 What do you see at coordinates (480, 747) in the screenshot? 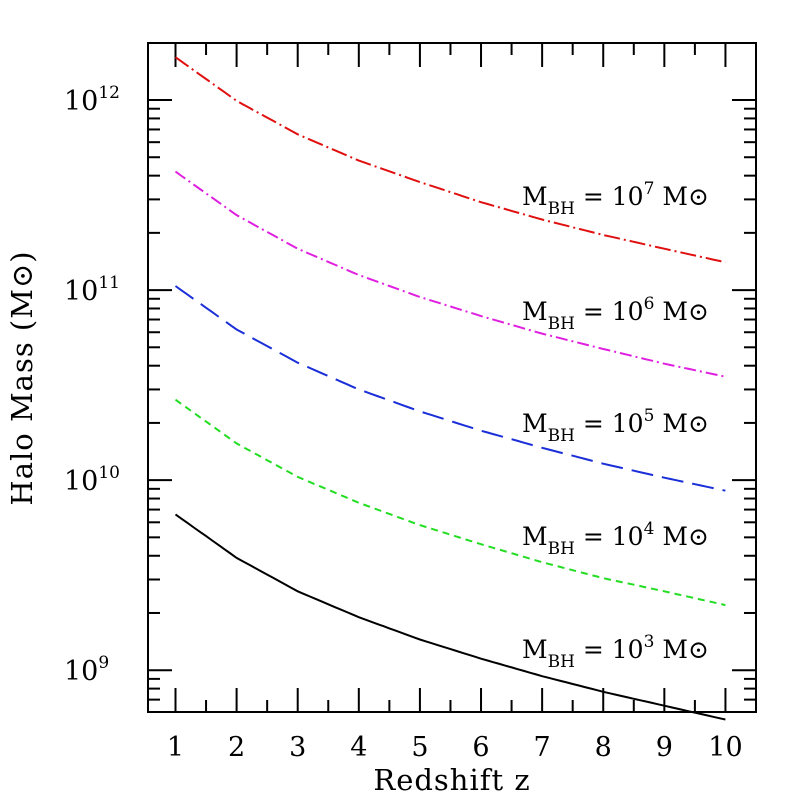
I see `x-tick-label: 6` at bounding box center [480, 747].